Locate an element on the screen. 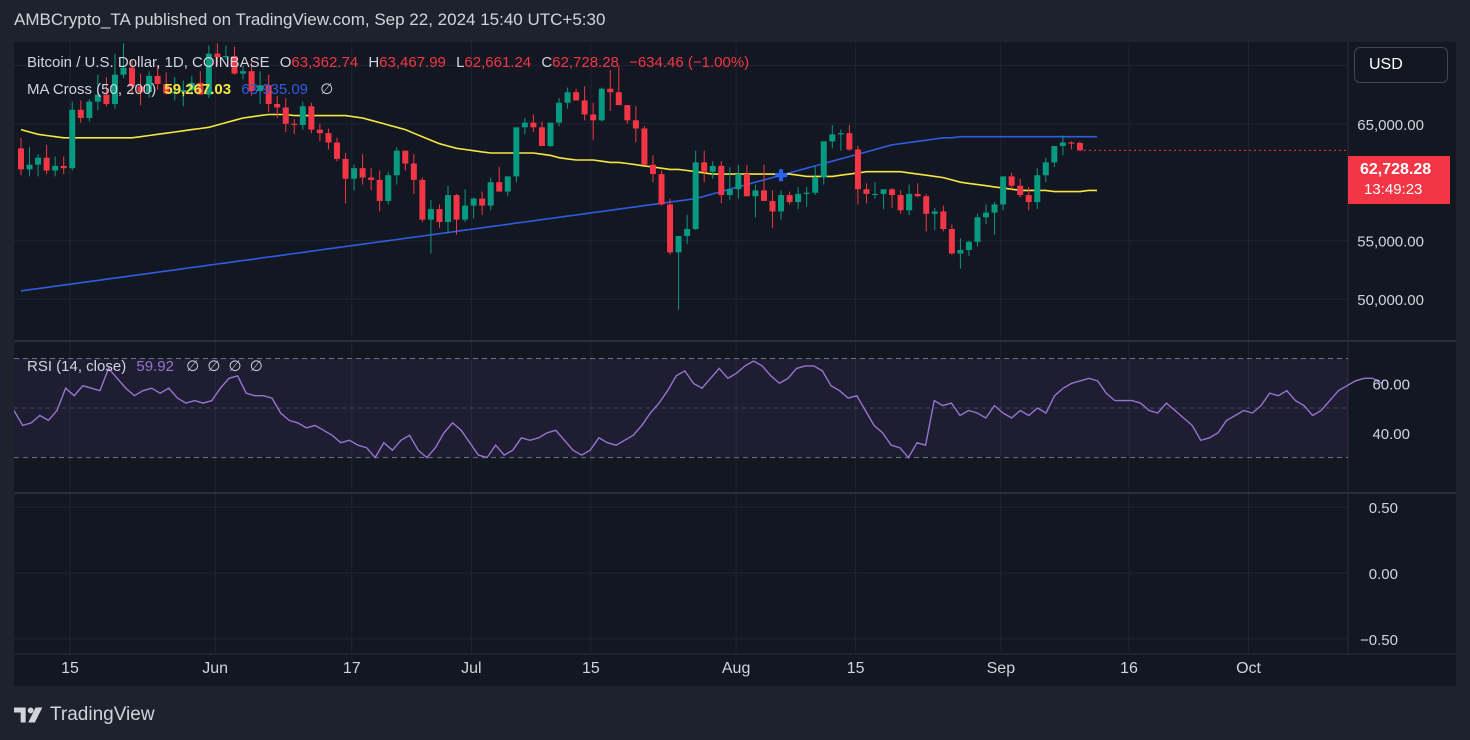 Image resolution: width=1470 pixels, height=740 pixels. ma-cross-label: MA Cross (50, 200) is located at coordinates (92, 89).